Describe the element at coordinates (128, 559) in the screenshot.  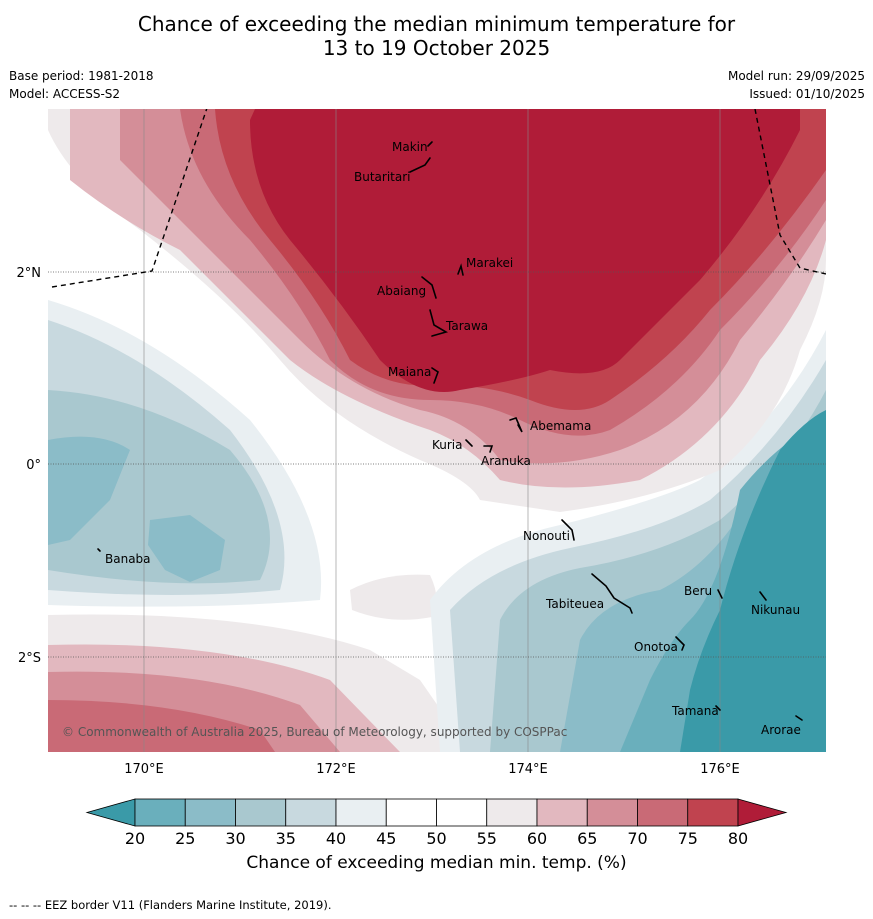
I see `label-banaba: Banaba` at that location.